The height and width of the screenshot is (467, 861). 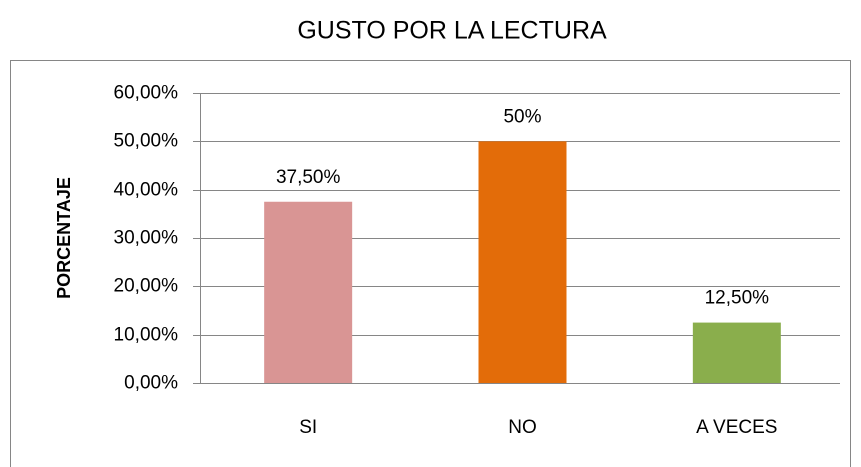 I want to click on data-label: 12,50%, so click(x=737, y=298).